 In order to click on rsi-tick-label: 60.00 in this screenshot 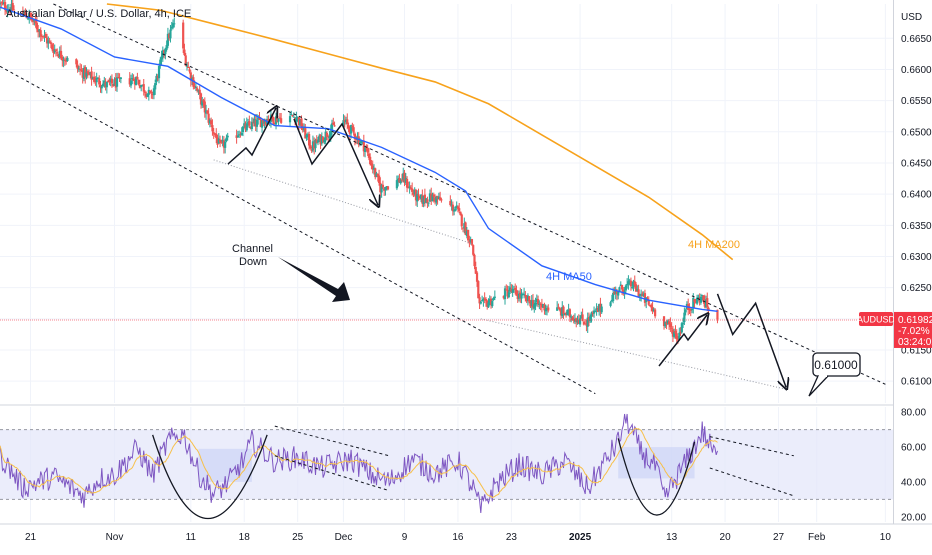, I will do `click(913, 448)`.